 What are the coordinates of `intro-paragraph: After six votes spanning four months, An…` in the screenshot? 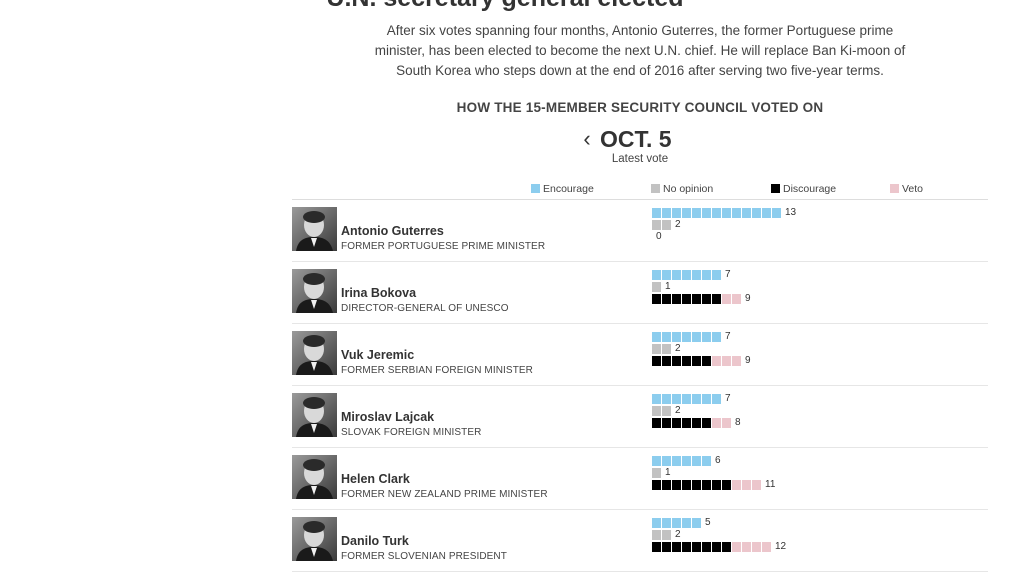 It's located at (640, 50).